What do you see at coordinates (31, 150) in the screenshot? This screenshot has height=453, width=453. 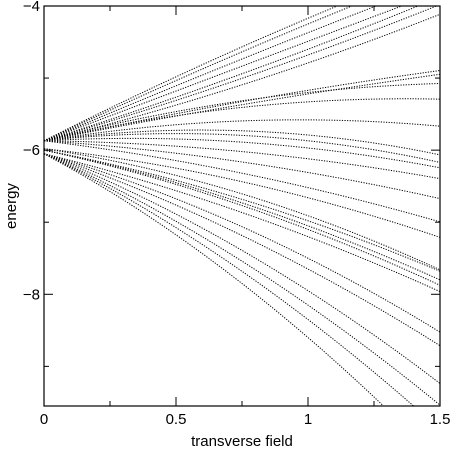 I see `y-tick-label: −6` at bounding box center [31, 150].